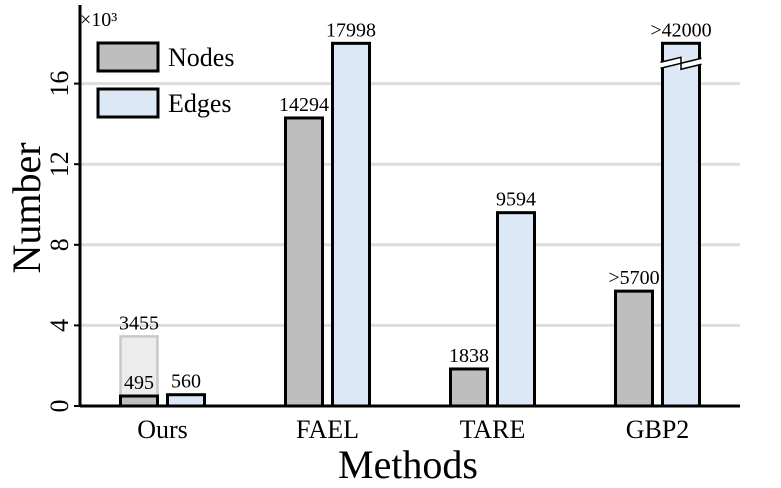  I want to click on value-label: 495, so click(139, 383).